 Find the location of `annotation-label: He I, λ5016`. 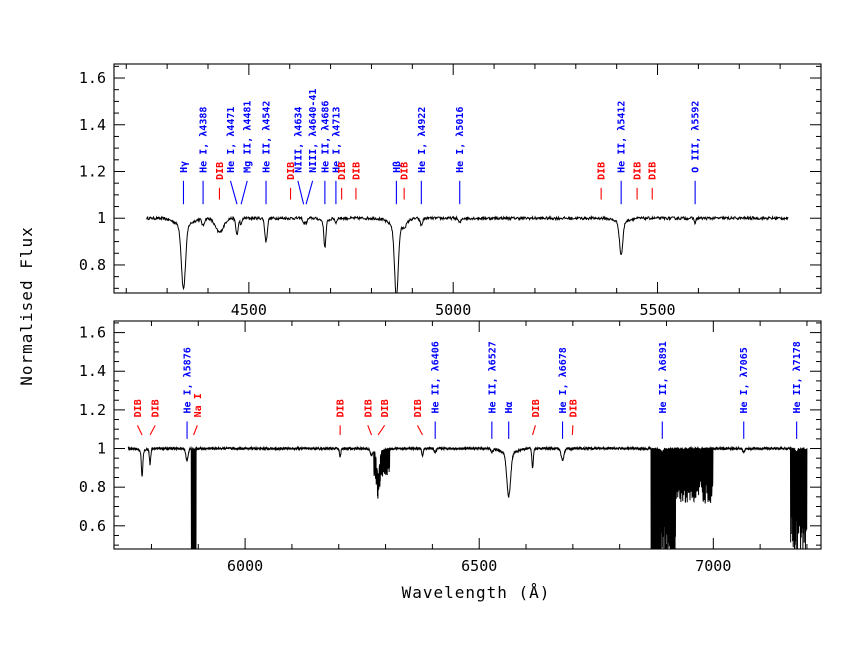

annotation-label: He I, λ5016 is located at coordinates (460, 140).